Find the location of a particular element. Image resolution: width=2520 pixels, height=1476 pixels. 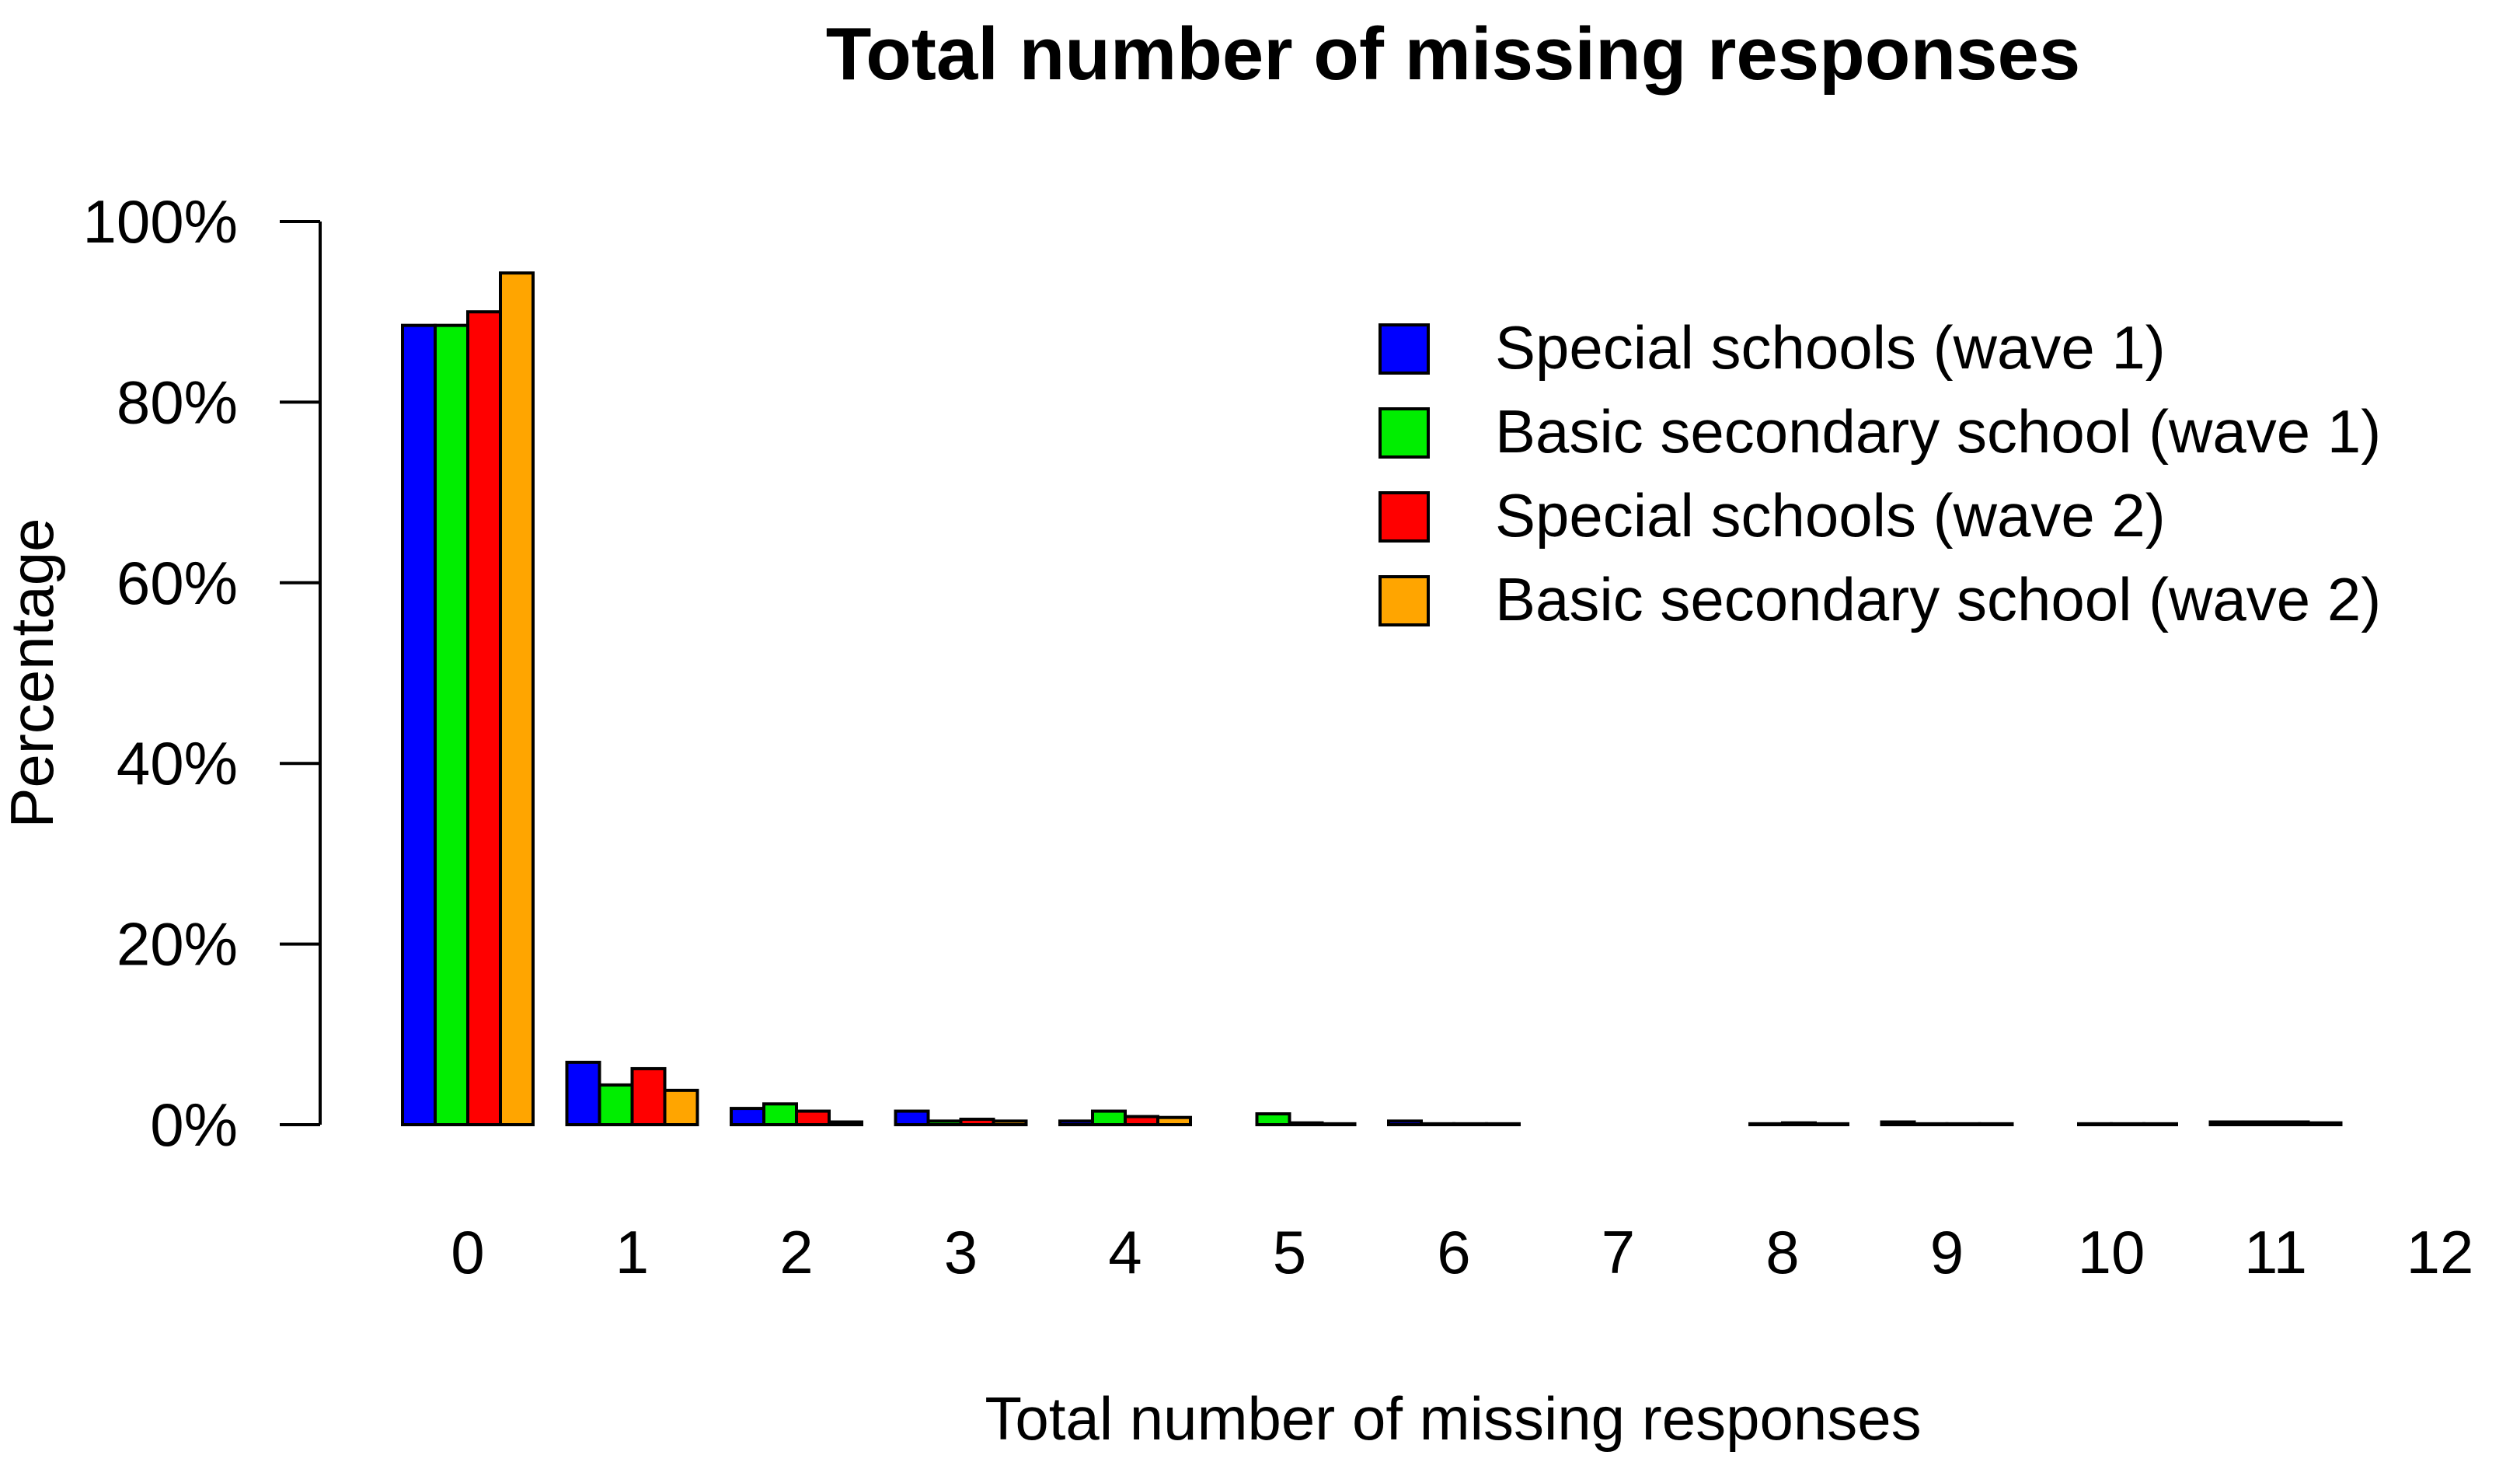

x-tick-label: 3 is located at coordinates (961, 1252).